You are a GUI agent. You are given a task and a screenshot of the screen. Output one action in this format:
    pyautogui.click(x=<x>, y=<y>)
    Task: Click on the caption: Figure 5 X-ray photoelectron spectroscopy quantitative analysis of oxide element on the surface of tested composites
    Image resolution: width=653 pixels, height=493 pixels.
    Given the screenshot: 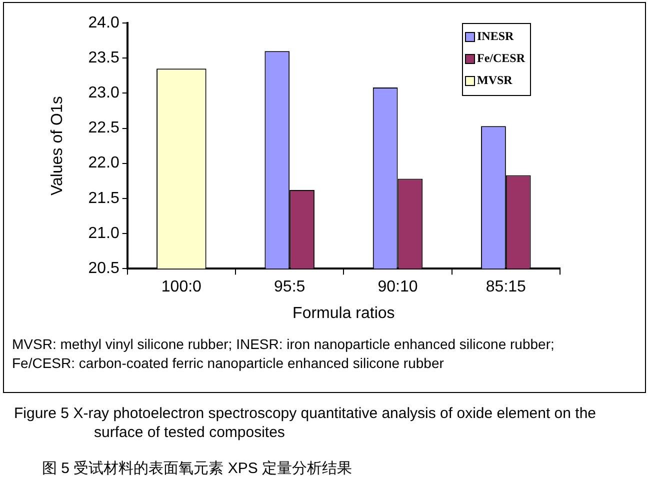 What is the action you would take?
    pyautogui.click(x=305, y=423)
    